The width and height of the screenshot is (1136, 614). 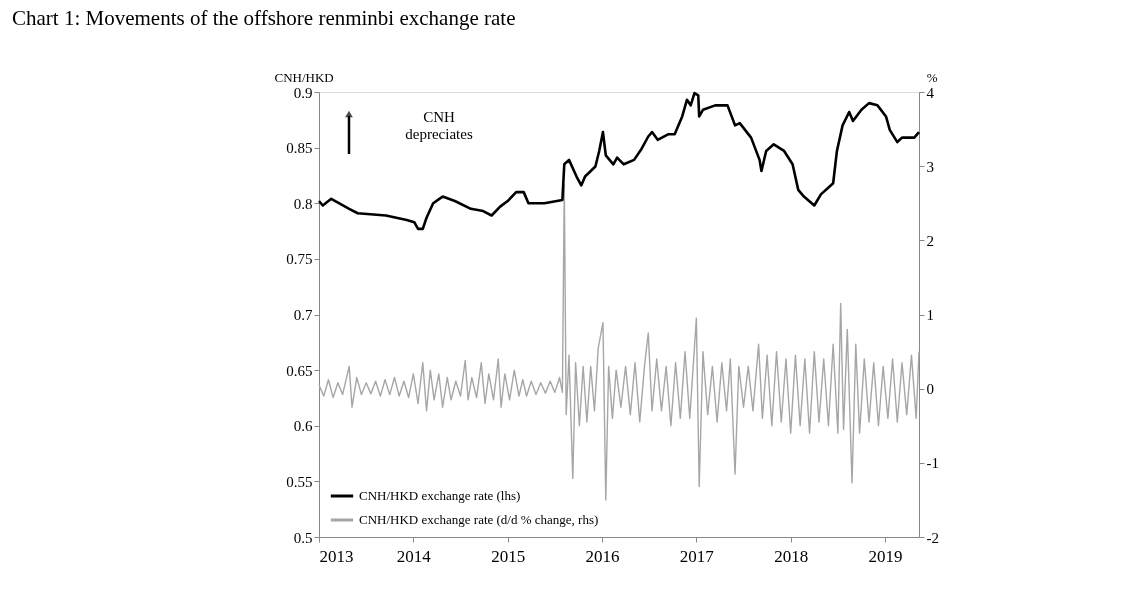 What do you see at coordinates (303, 315) in the screenshot?
I see `y-tick-label: 0.7` at bounding box center [303, 315].